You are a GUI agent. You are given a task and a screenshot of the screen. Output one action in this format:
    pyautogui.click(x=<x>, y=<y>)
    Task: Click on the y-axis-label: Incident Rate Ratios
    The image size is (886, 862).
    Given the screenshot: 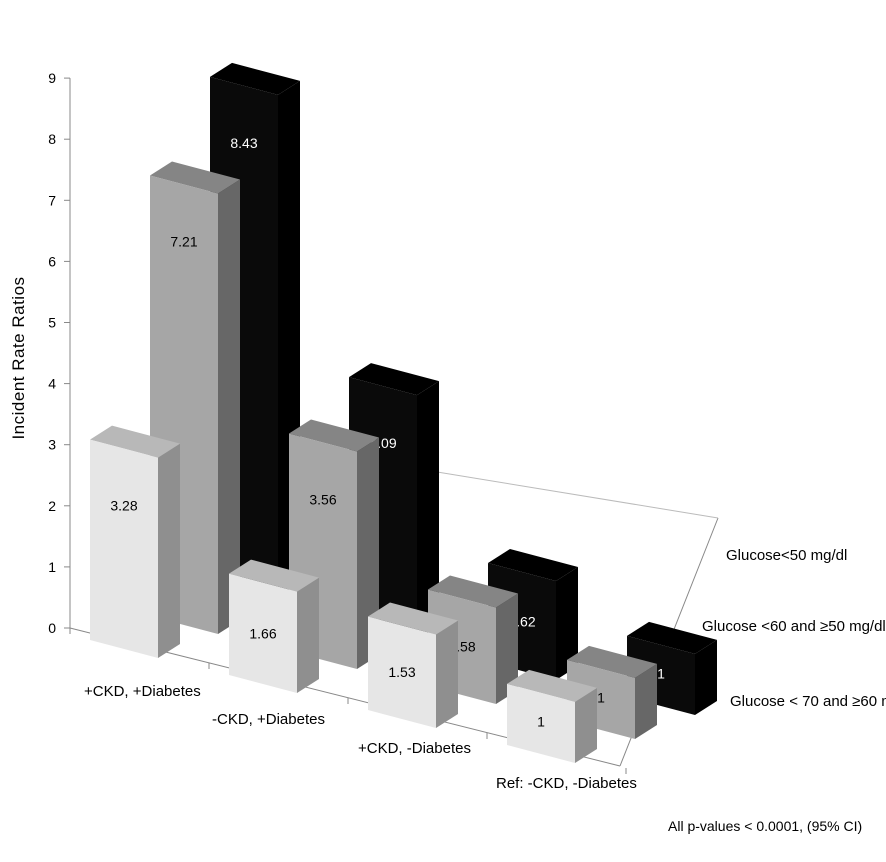 What is the action you would take?
    pyautogui.click(x=18, y=357)
    